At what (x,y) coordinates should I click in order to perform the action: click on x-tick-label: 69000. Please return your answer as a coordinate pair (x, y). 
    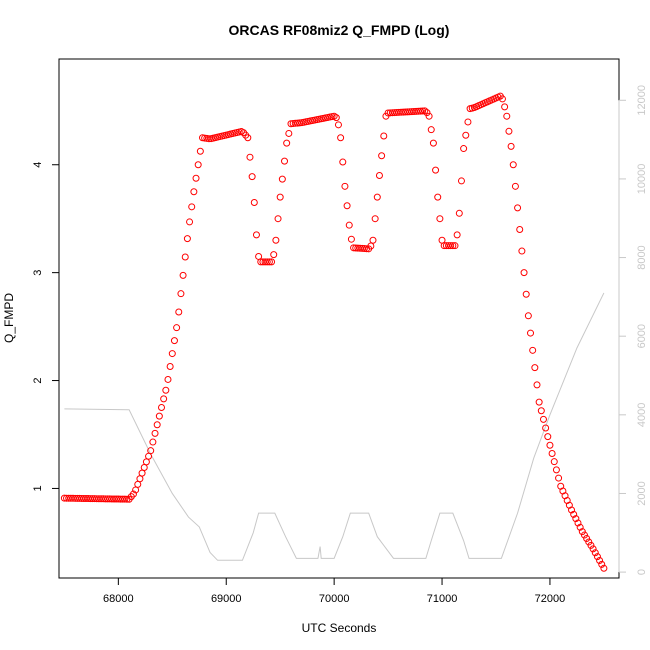
    Looking at the image, I should click on (226, 599).